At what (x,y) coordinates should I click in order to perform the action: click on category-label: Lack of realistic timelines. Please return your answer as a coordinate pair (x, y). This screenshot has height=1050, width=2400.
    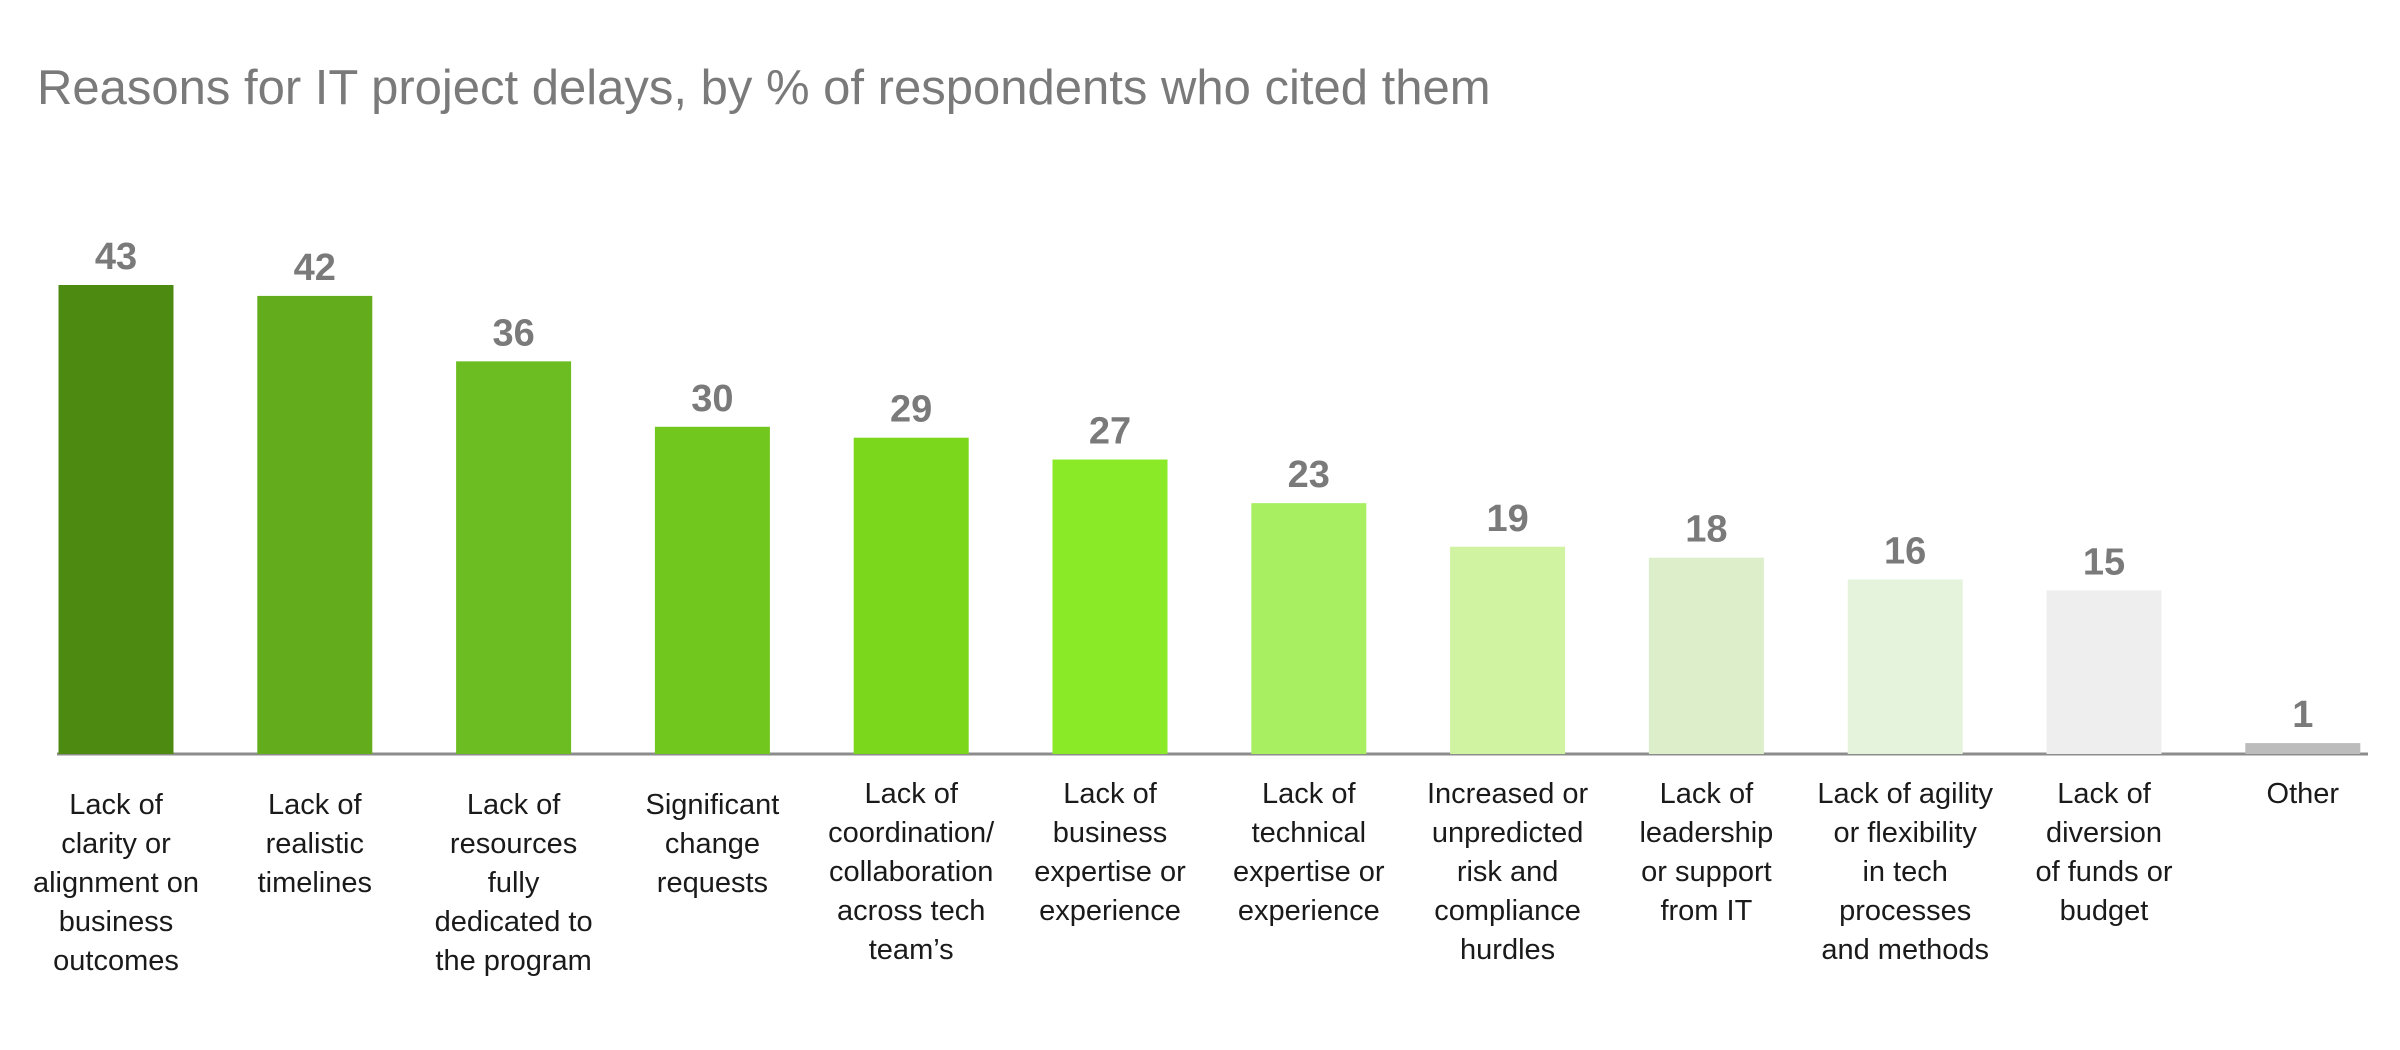
    Looking at the image, I should click on (315, 844).